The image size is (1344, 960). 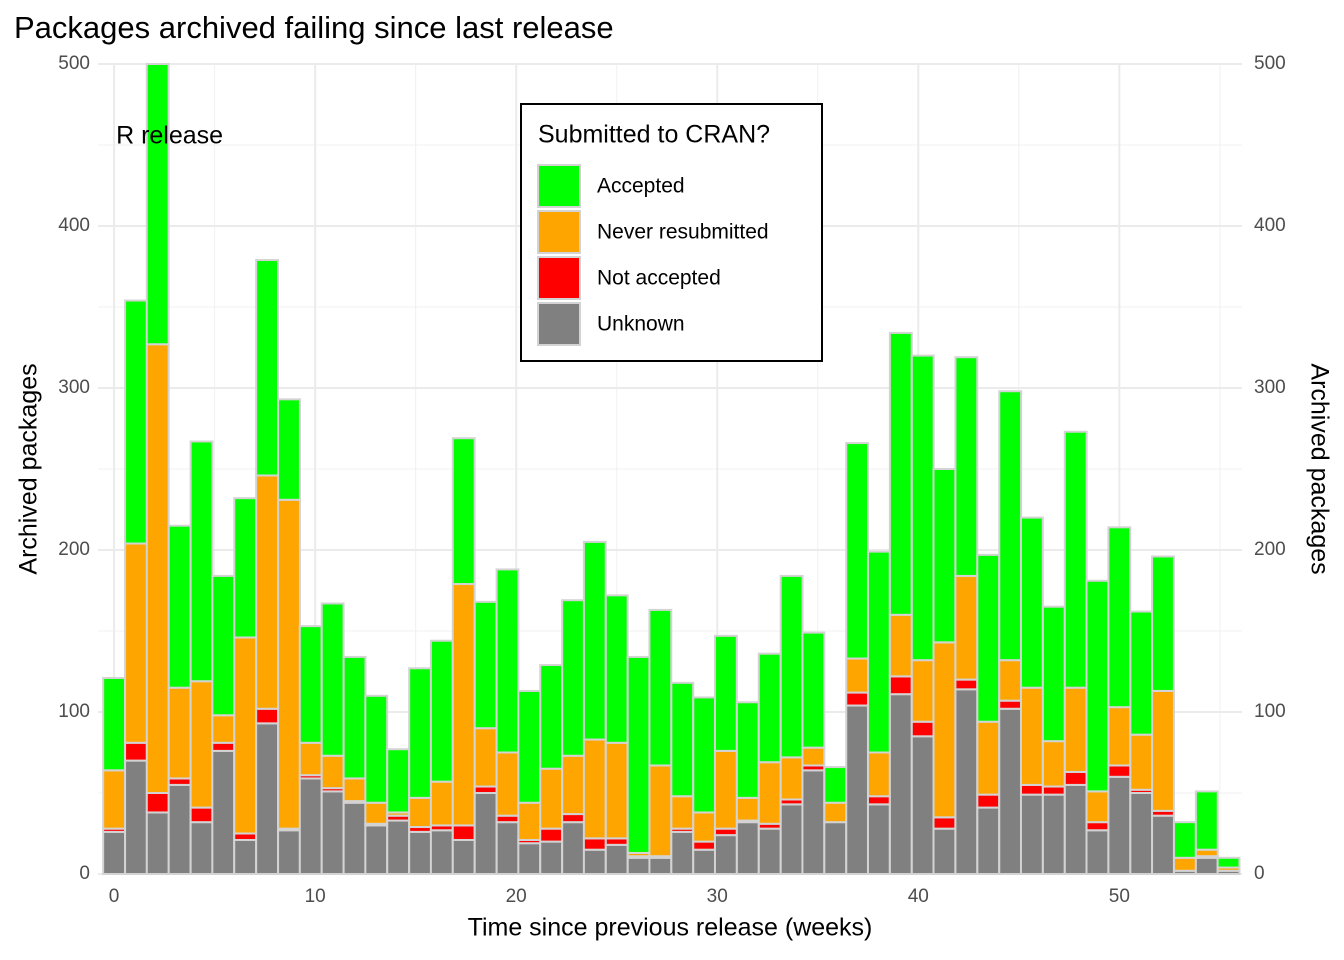 What do you see at coordinates (114, 896) in the screenshot?
I see `x-tick-label: 0` at bounding box center [114, 896].